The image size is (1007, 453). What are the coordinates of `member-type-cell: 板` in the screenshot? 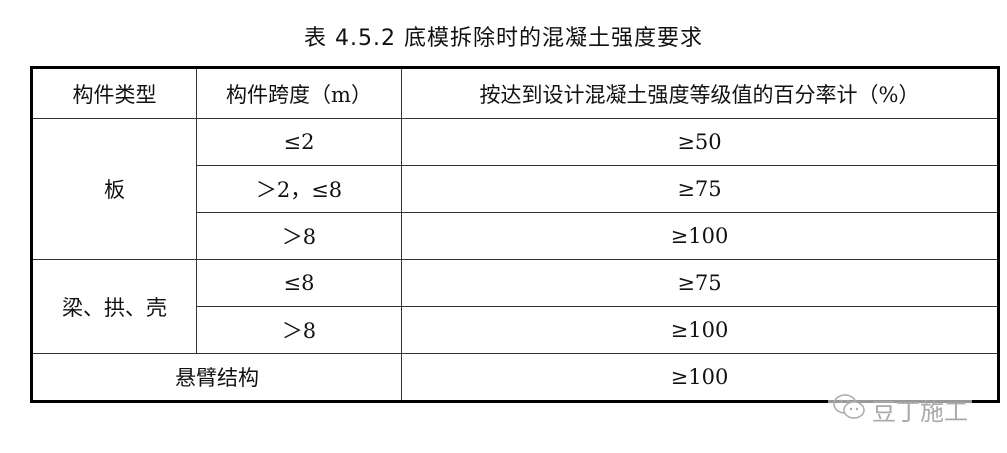 It's located at (114, 189).